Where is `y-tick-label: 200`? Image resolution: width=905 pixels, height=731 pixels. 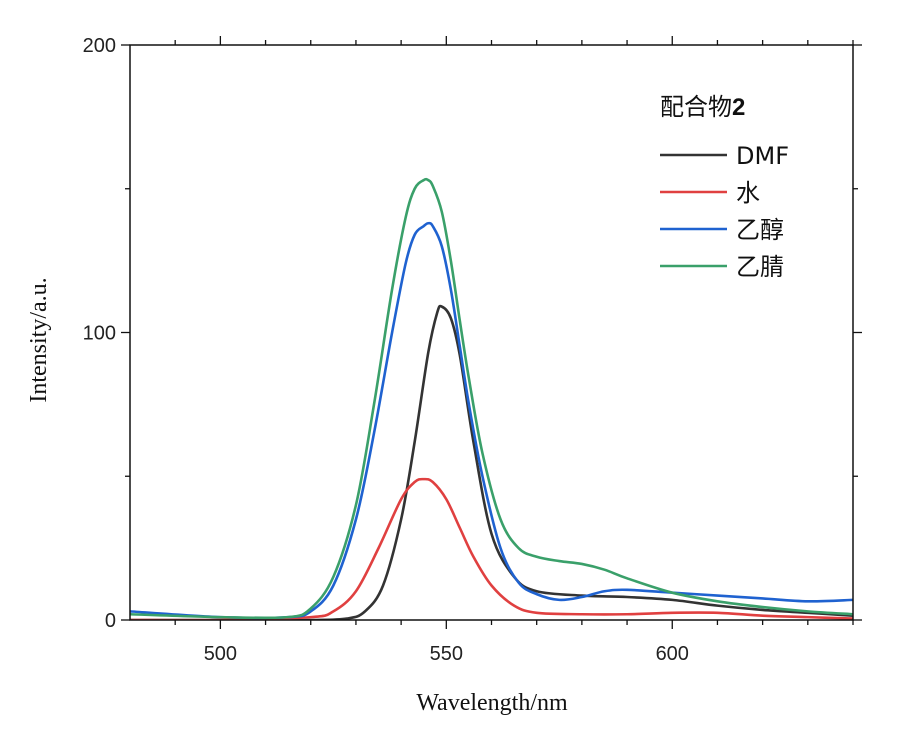 y-tick-label: 200 is located at coordinates (99, 46).